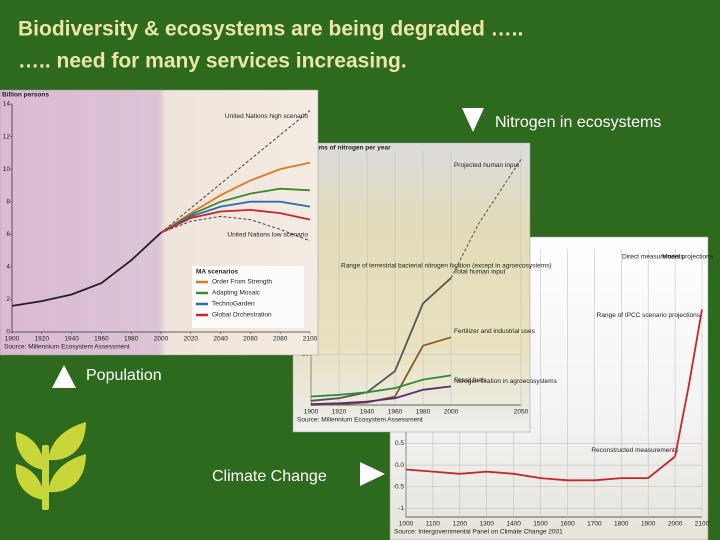 The height and width of the screenshot is (540, 720). I want to click on series-label: Range of IPCC scenario projections, so click(649, 315).